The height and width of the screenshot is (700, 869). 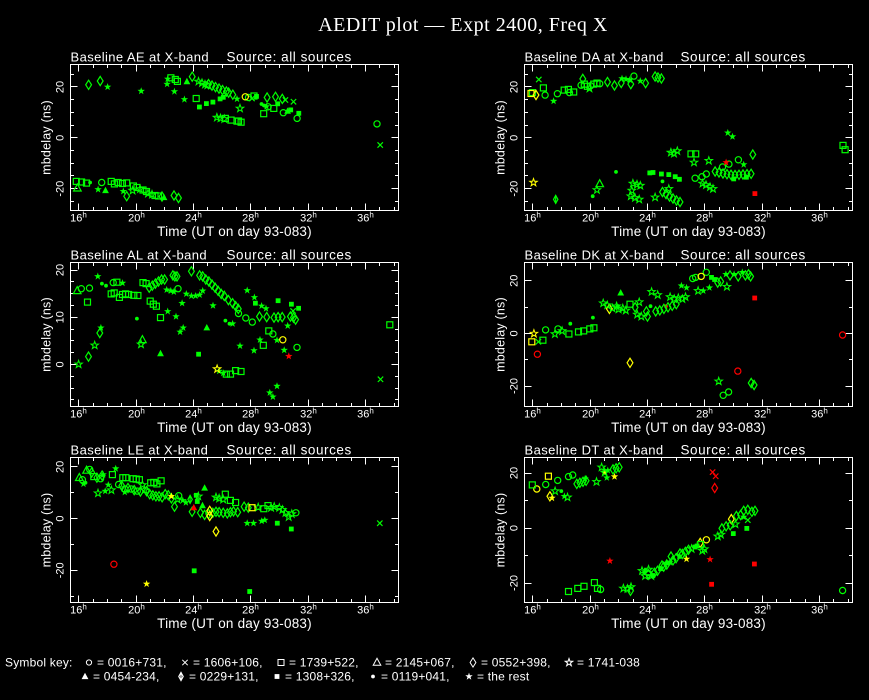 What do you see at coordinates (420, 663) in the screenshot?
I see `svg-text: = 2145+067,` at bounding box center [420, 663].